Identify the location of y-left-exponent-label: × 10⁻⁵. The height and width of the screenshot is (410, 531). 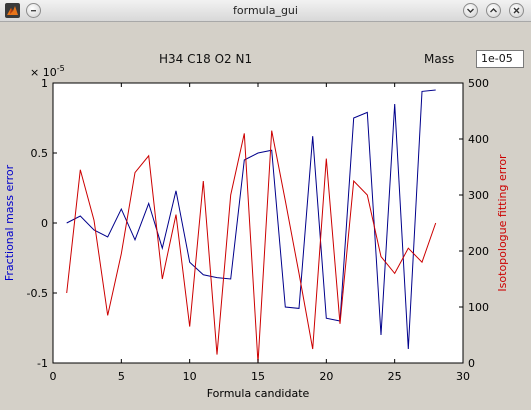
(47, 71).